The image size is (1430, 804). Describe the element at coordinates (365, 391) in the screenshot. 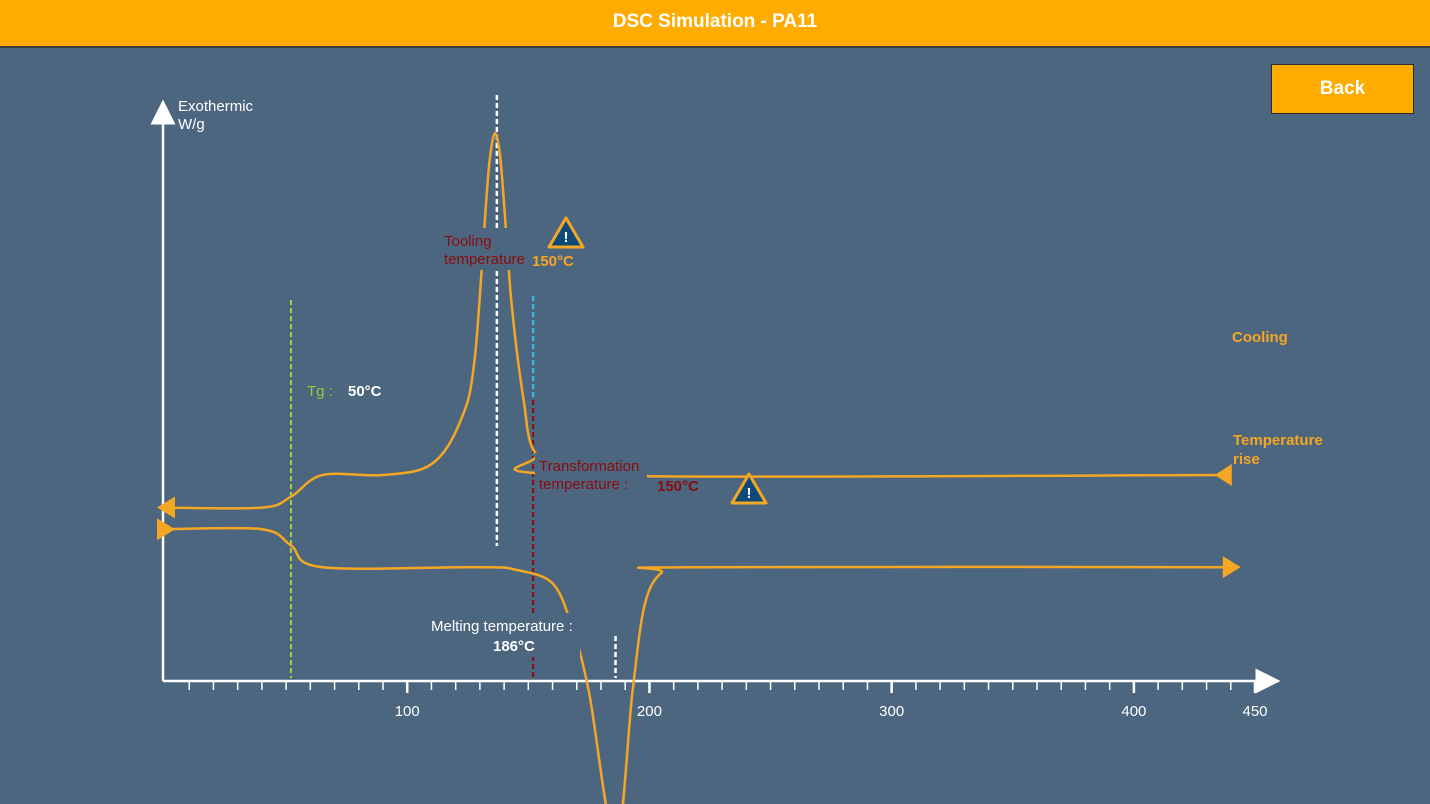

I see `tg-value: 50°C` at that location.